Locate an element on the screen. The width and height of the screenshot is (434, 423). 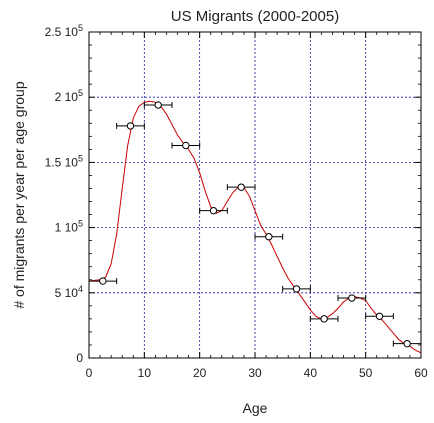
chart-title: US Migrants (2000-2005) is located at coordinates (255, 16).